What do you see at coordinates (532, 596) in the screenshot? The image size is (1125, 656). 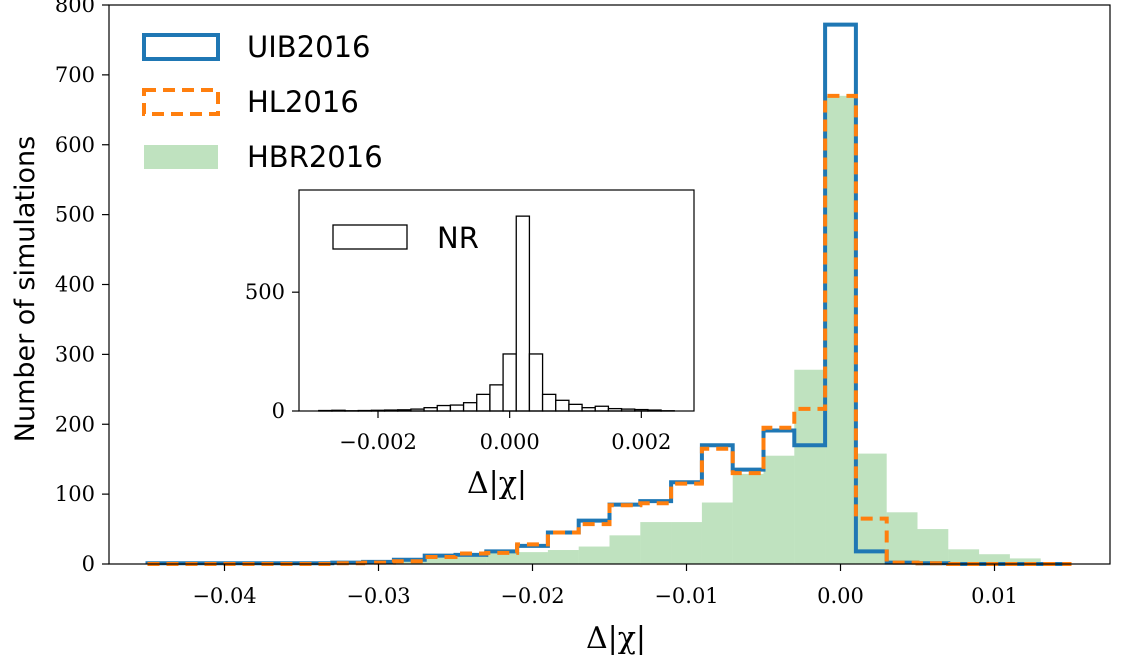 I see `x-tick-label: −0.02` at bounding box center [532, 596].